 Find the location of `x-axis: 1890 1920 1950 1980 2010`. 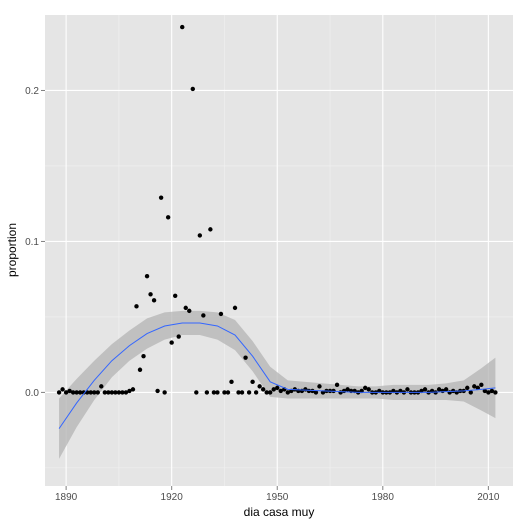

x-axis: 1890 1920 1950 1980 2010 is located at coordinates (277, 494).